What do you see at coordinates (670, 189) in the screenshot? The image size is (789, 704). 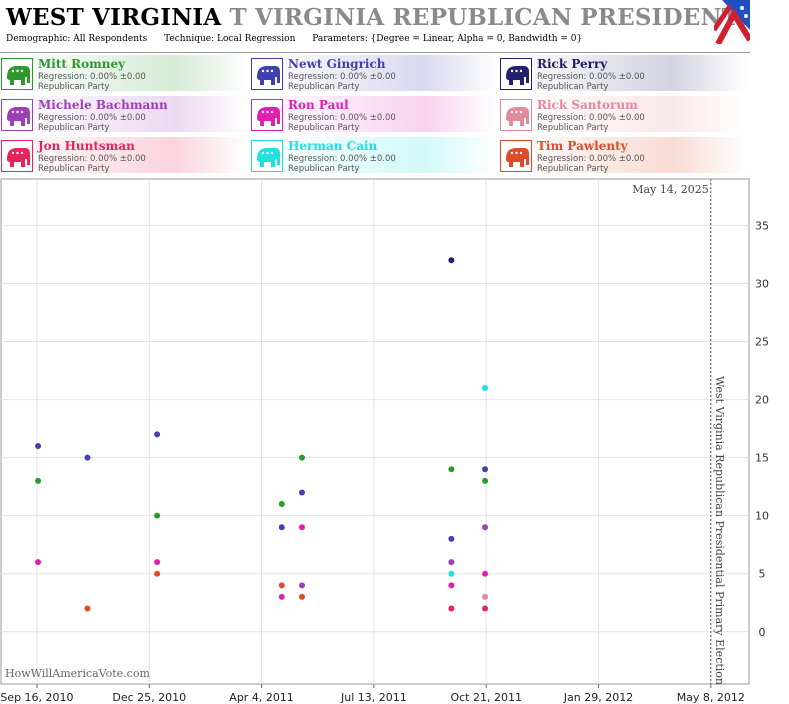 I see `today-date-label: May 14, 2025` at bounding box center [670, 189].